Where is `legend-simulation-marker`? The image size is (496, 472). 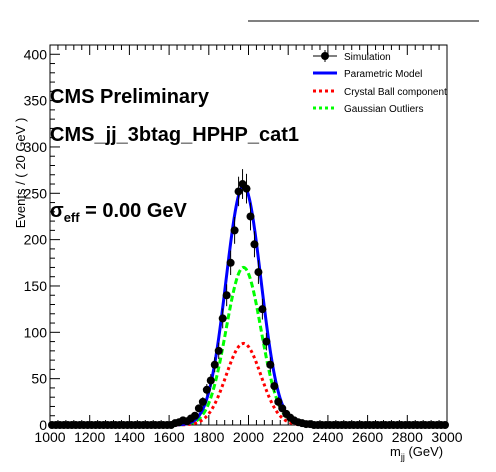
legend-simulation-marker is located at coordinates (325, 56).